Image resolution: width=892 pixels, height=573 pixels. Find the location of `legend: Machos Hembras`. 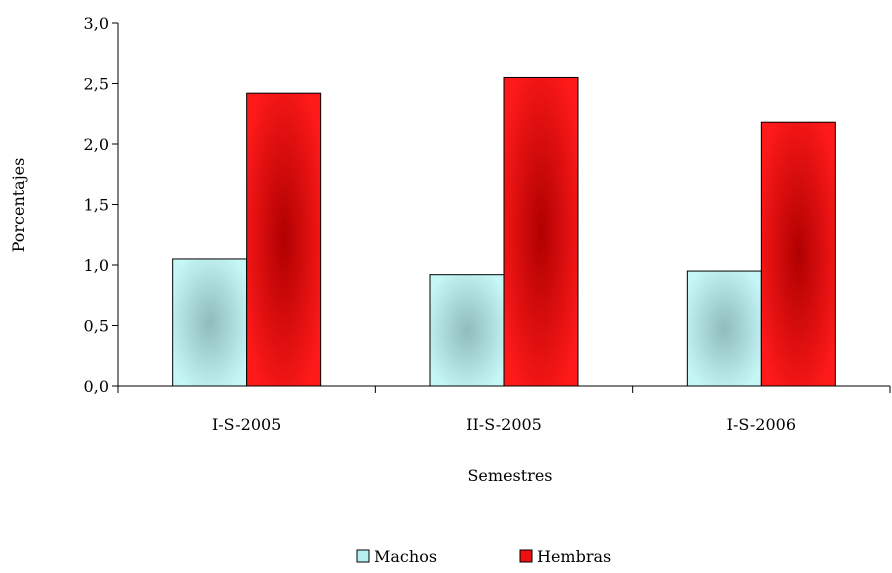

legend: Machos Hembras is located at coordinates (483, 556).